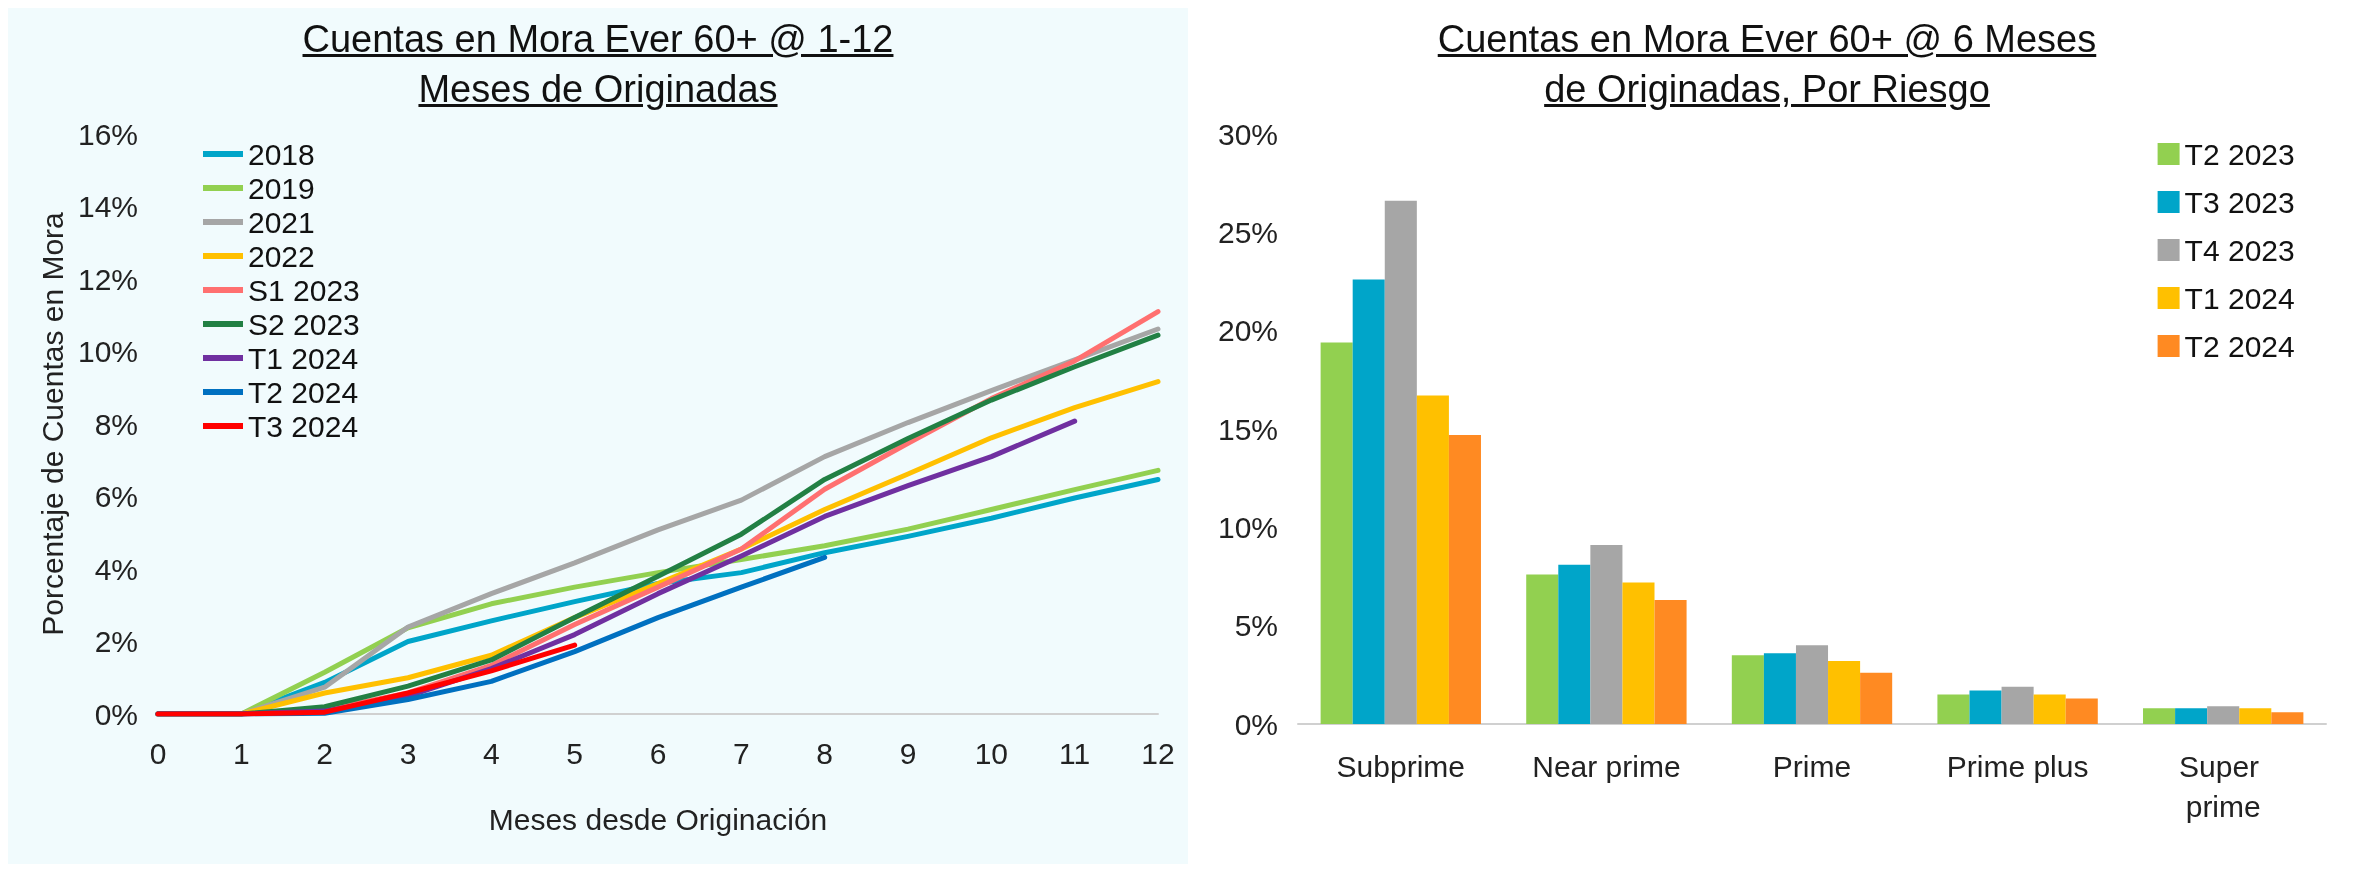 This screenshot has height=872, width=2354. I want to click on x-tick-label: Prime plus, so click(2017, 766).